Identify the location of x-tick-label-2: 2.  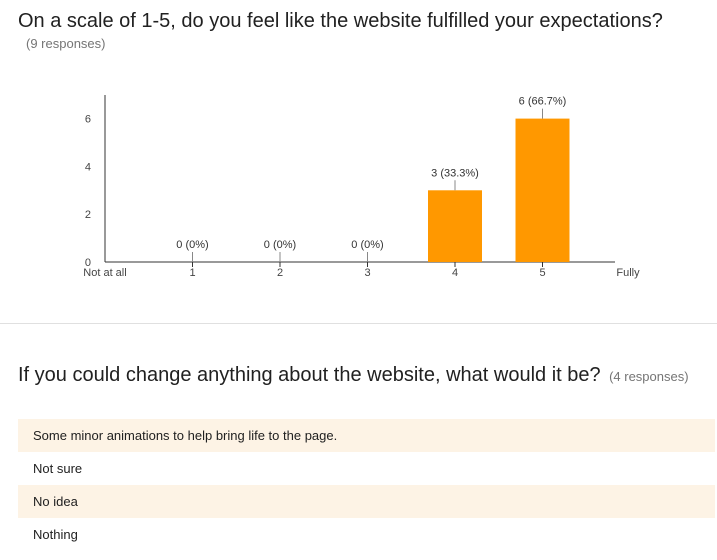
(280, 273).